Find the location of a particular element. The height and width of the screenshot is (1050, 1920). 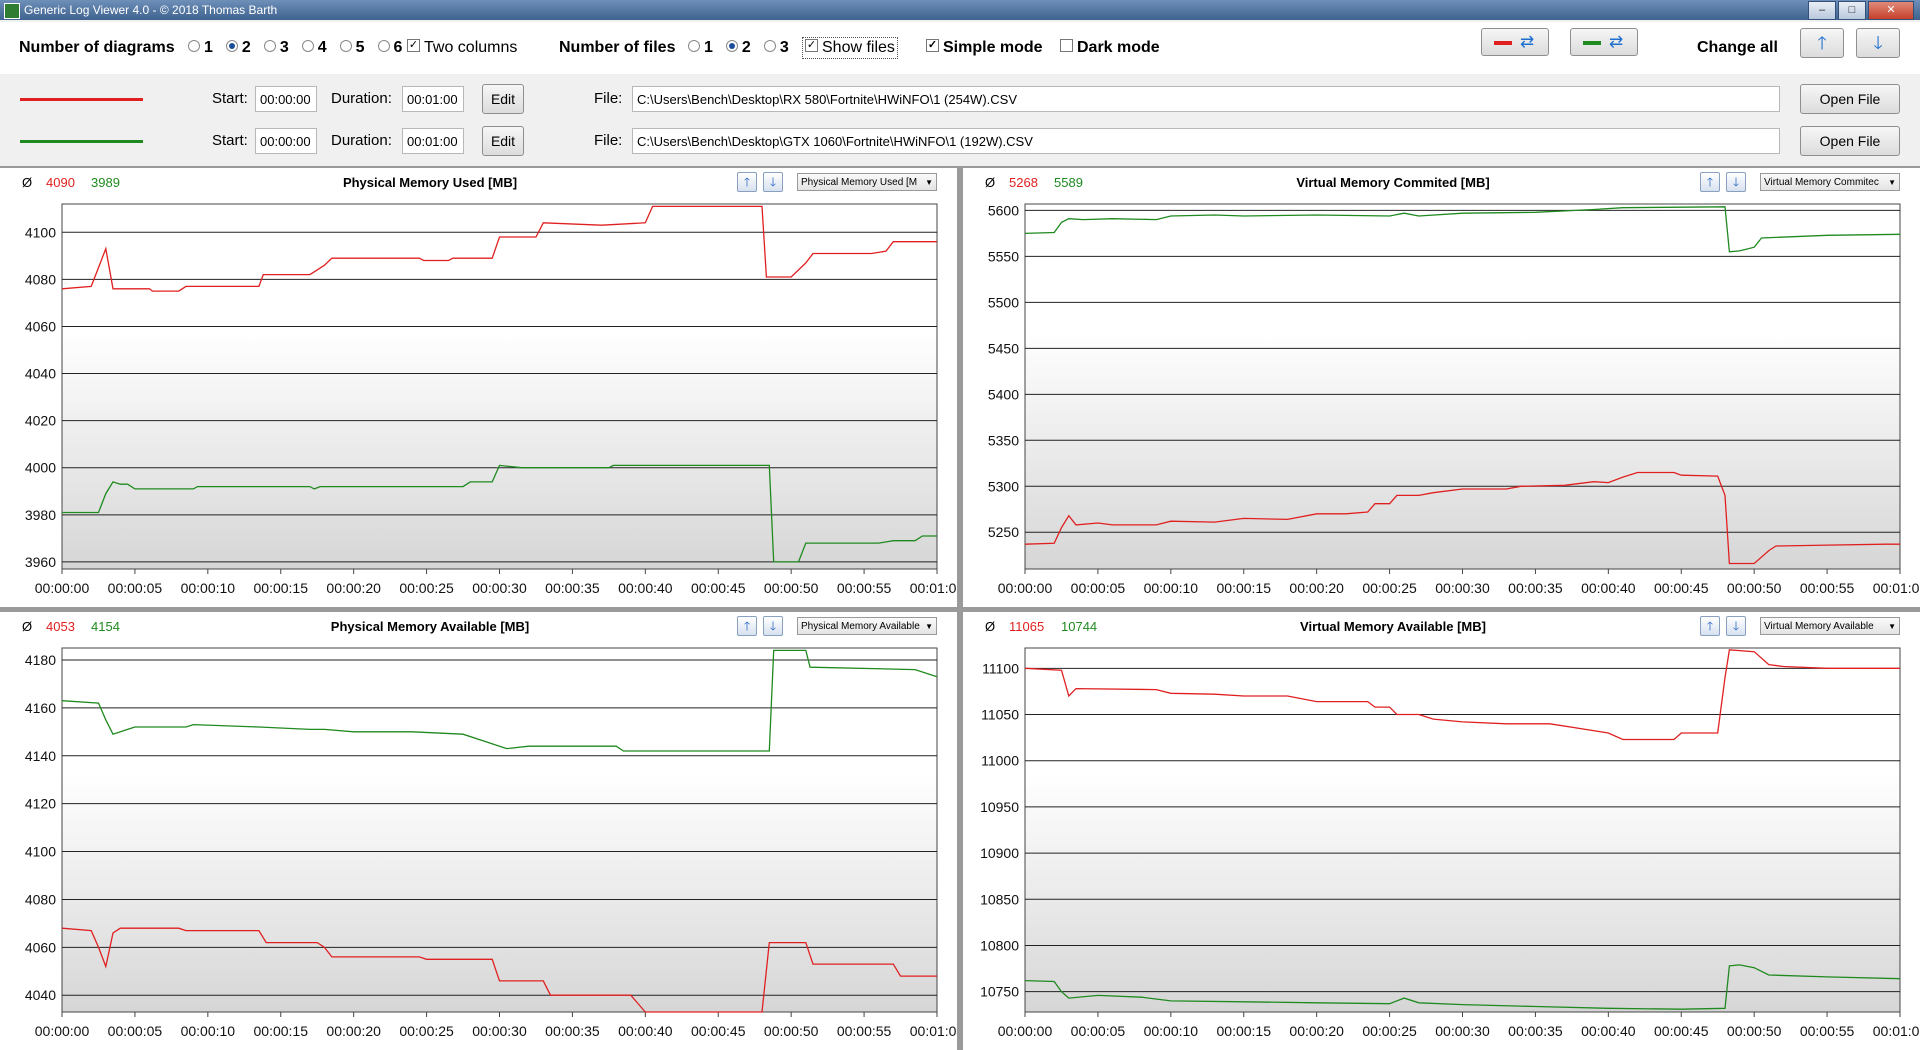

diagram-option-1: 1 is located at coordinates (200, 48).